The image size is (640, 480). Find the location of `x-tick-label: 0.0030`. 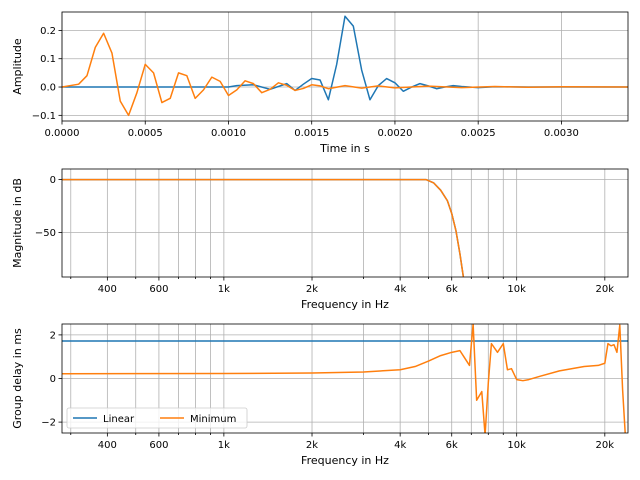

x-tick-label: 0.0030 is located at coordinates (561, 133).